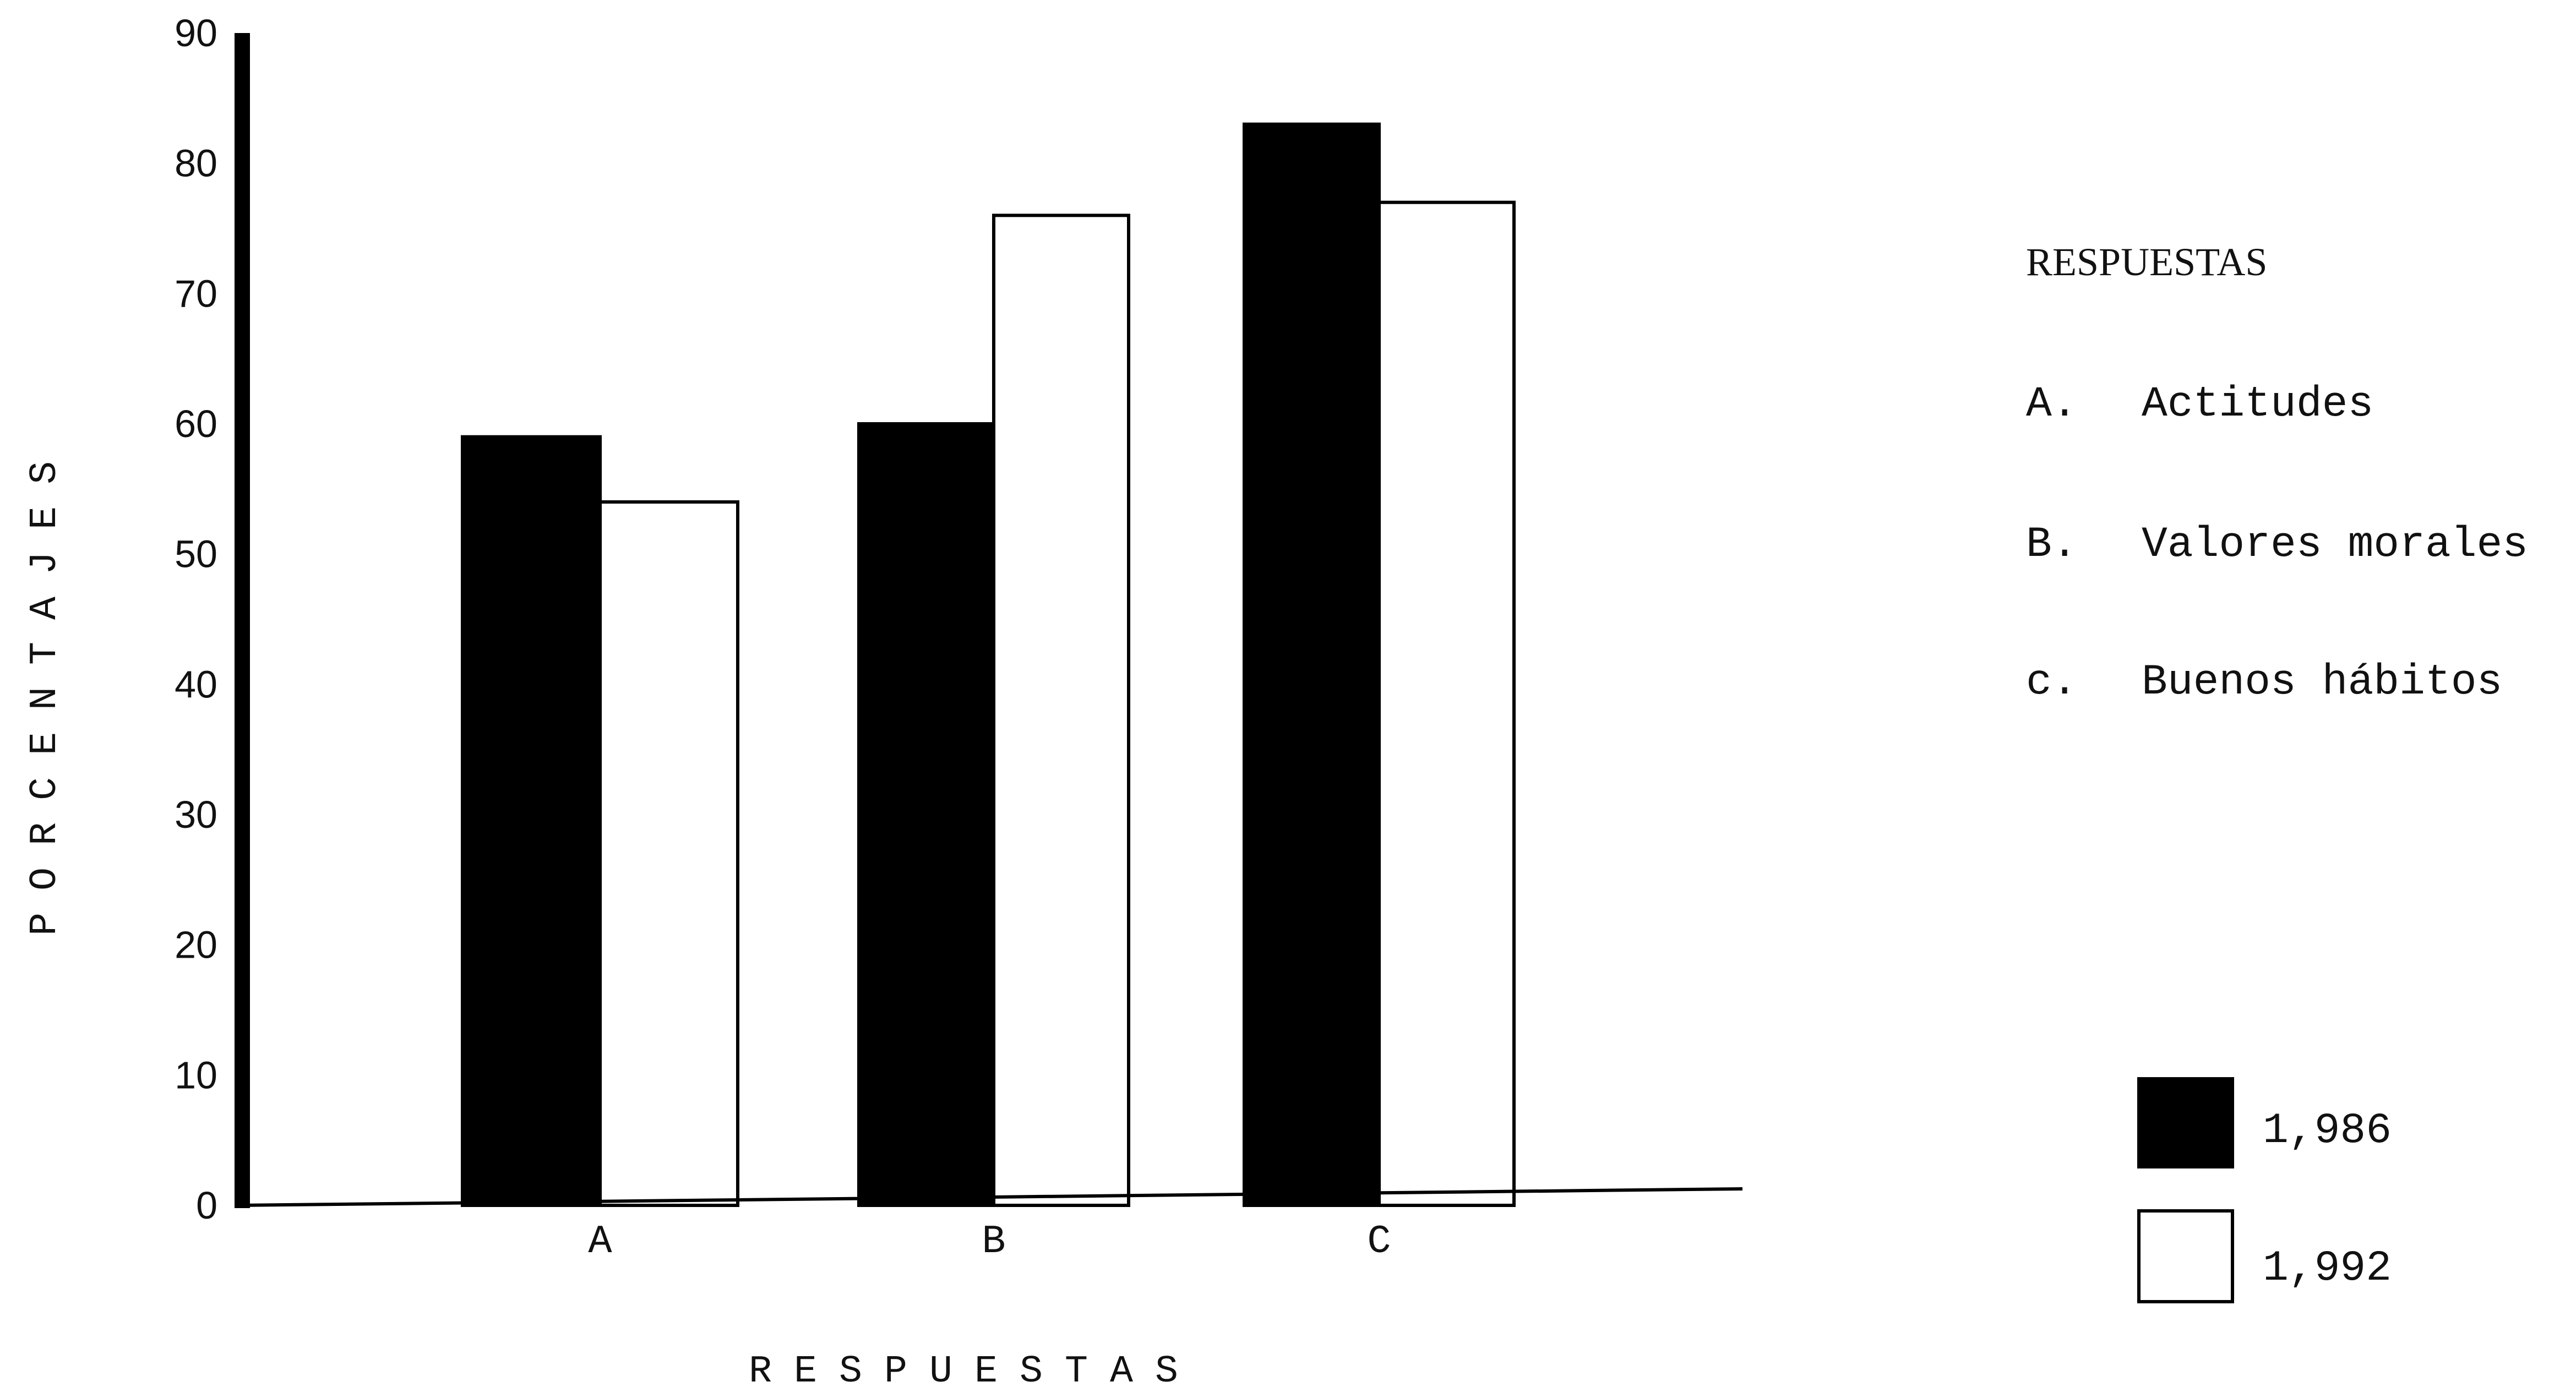 Image resolution: width=2576 pixels, height=1398 pixels. Describe the element at coordinates (2185, 1256) in the screenshot. I see `legend-swatch-1992` at that location.